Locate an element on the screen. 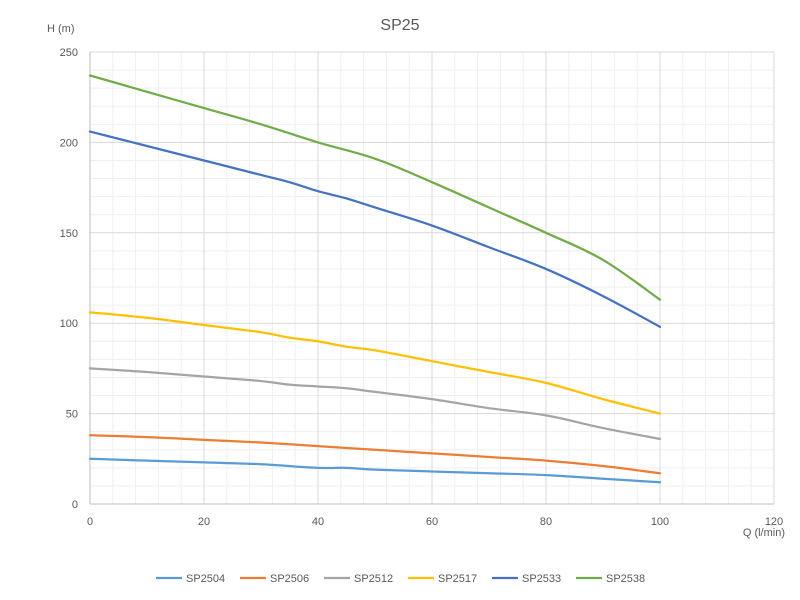 The height and width of the screenshot is (600, 800). y-tick-label: 200 is located at coordinates (69, 143).